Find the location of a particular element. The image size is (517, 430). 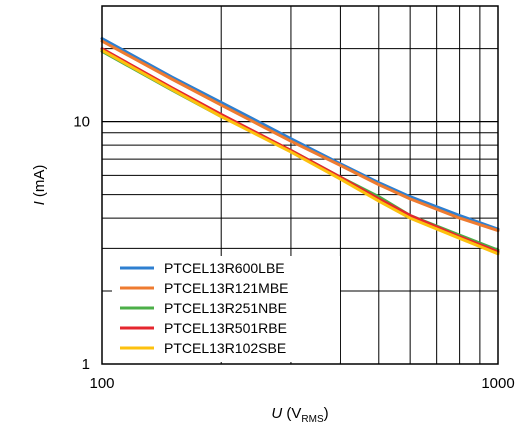

x-axis-label: U (VRMS) is located at coordinates (299, 415).